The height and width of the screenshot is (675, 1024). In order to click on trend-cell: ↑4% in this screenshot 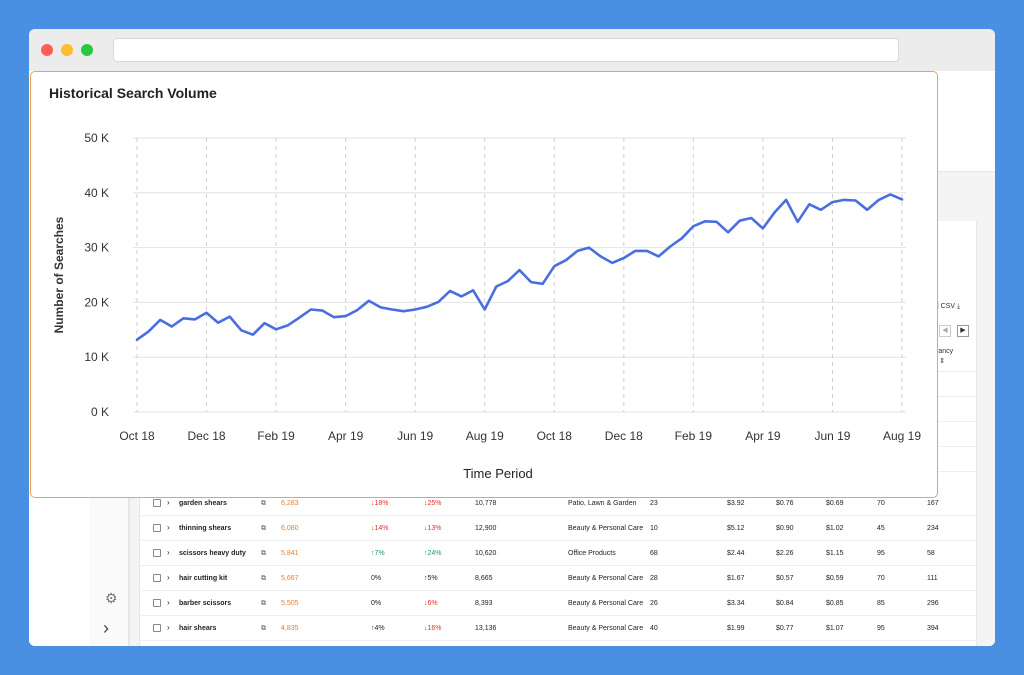, I will do `click(378, 628)`.